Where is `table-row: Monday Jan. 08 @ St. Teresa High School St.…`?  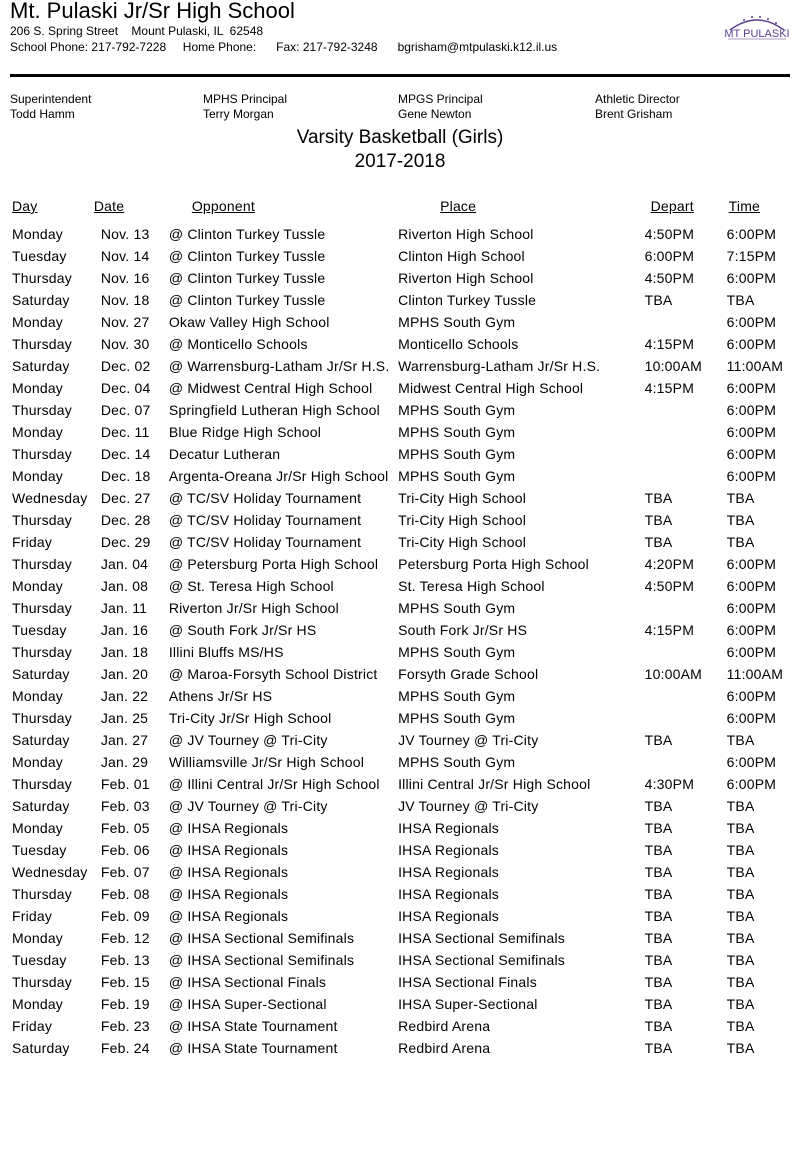
table-row: Monday Jan. 08 @ St. Teresa High School St.… is located at coordinates (406, 587).